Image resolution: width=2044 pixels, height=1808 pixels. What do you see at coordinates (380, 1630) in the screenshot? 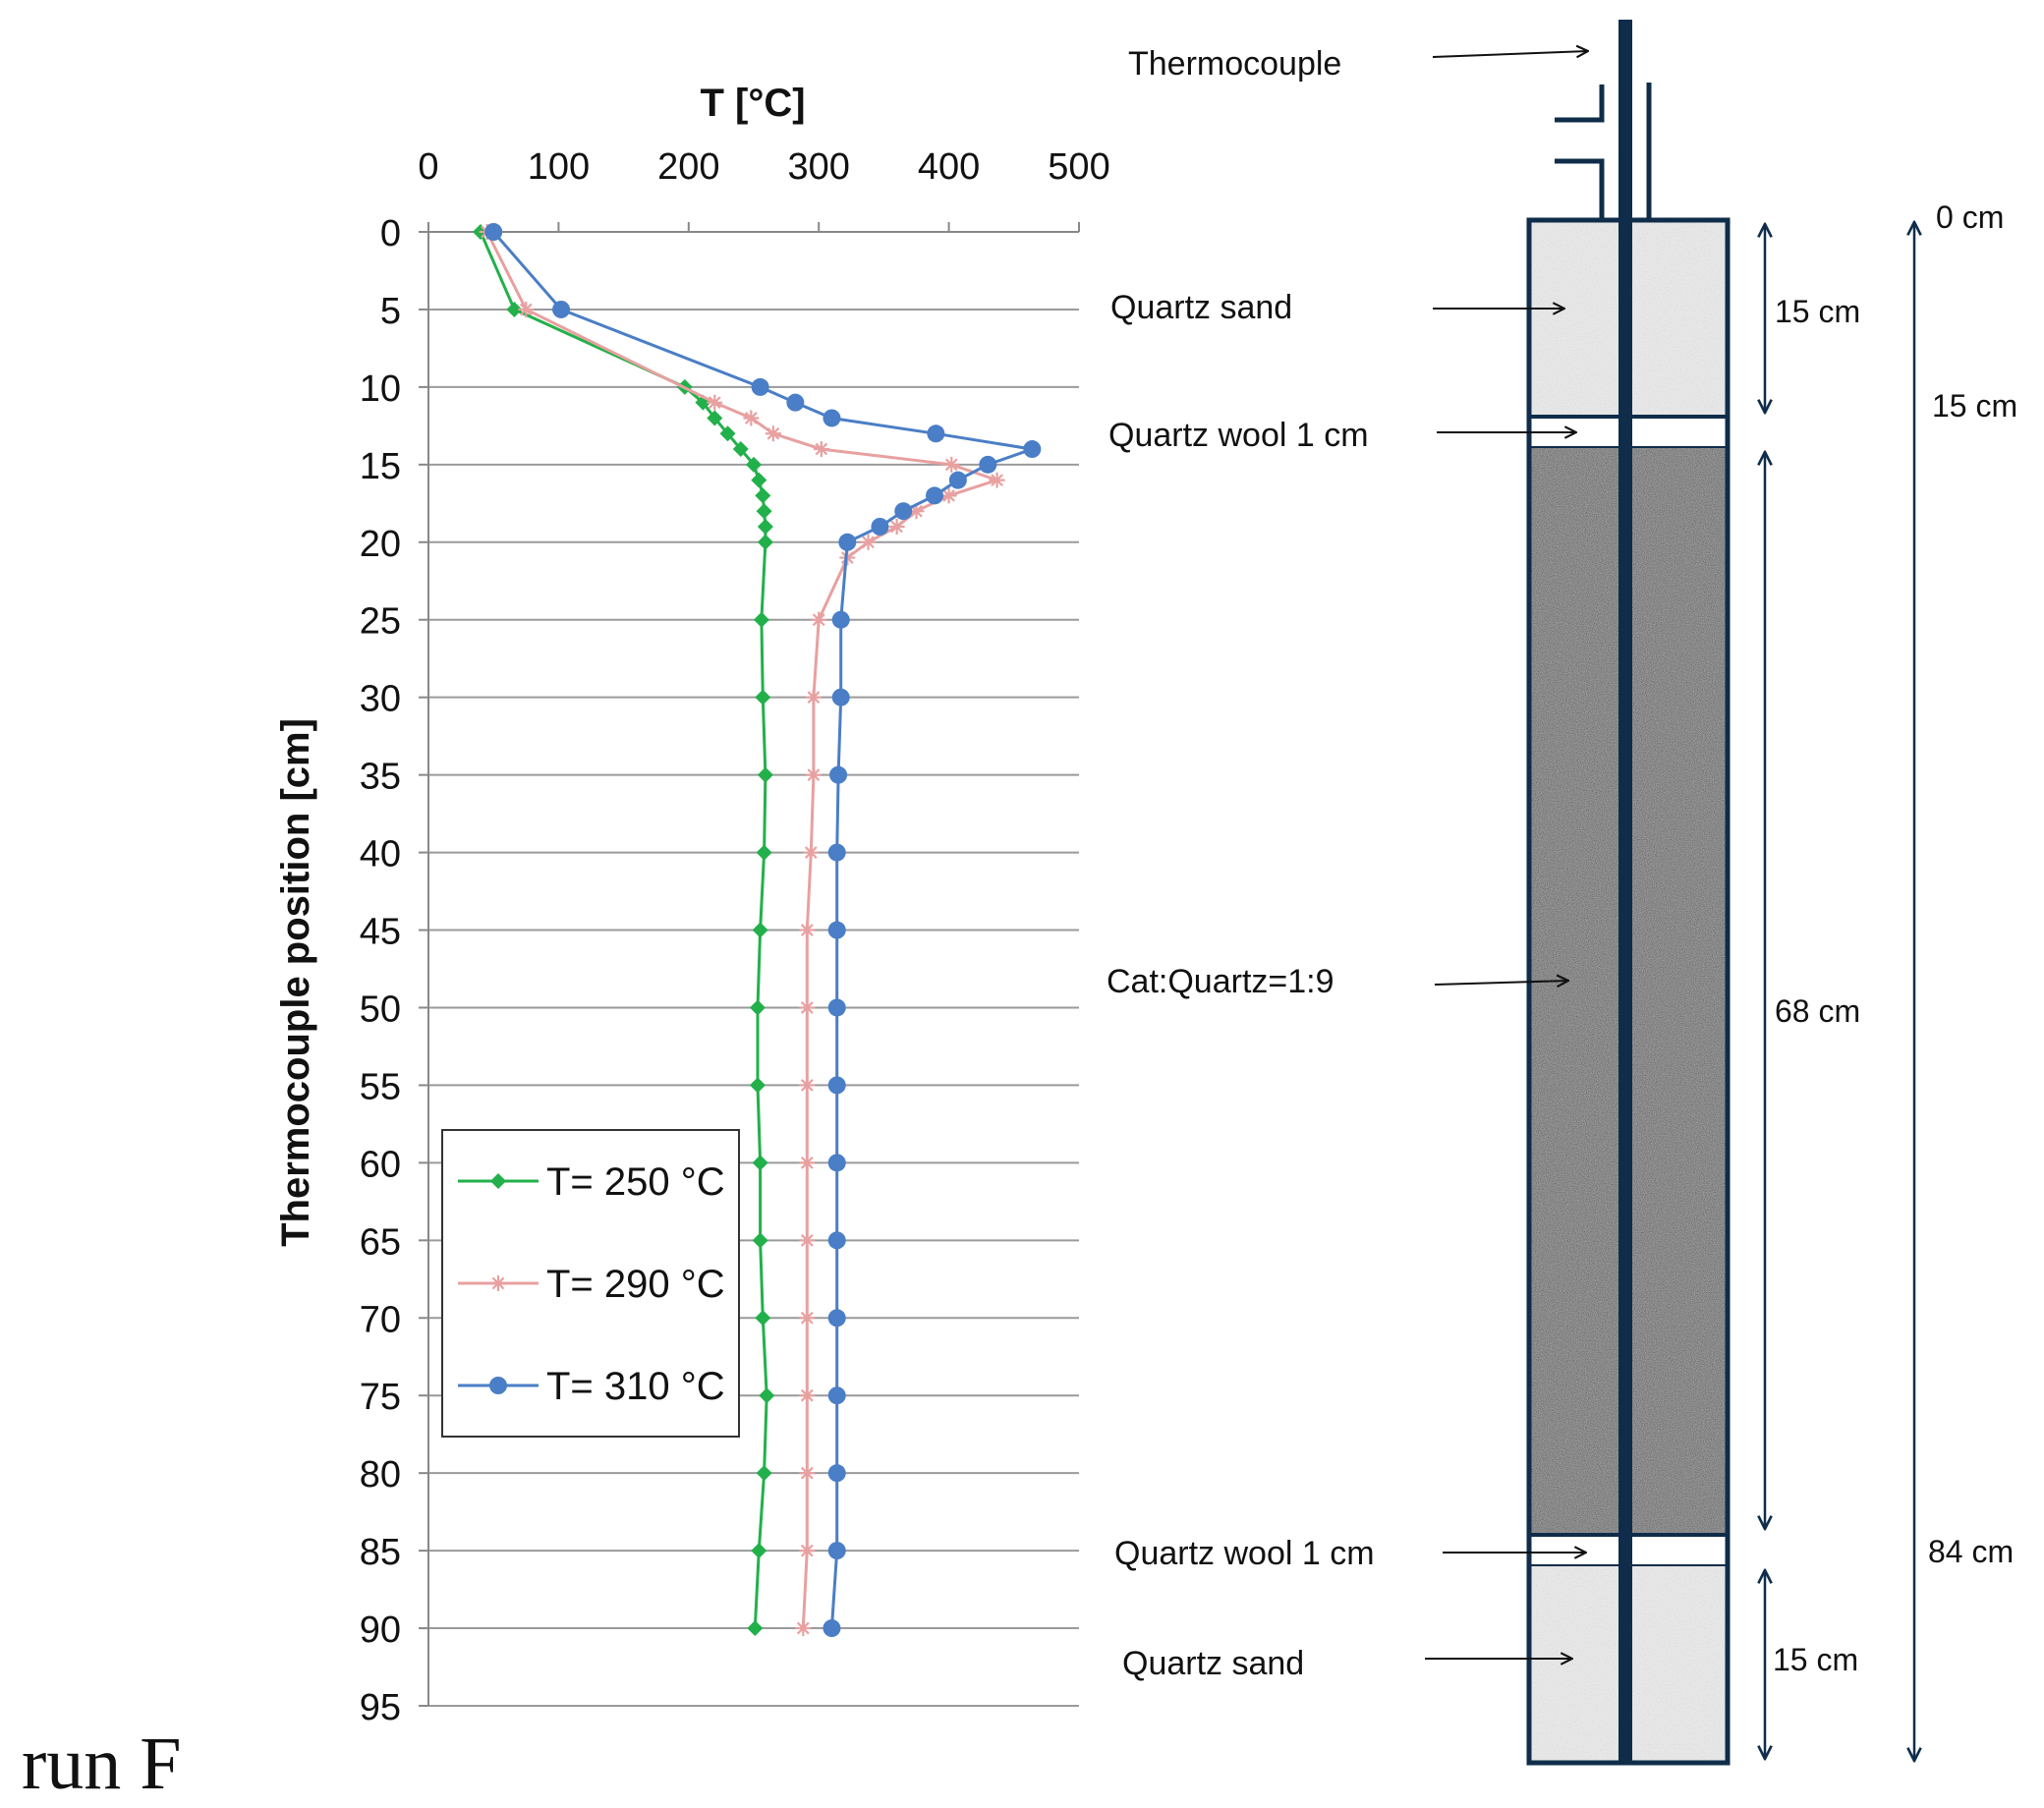
I see `y-tick-label: 90` at bounding box center [380, 1630].